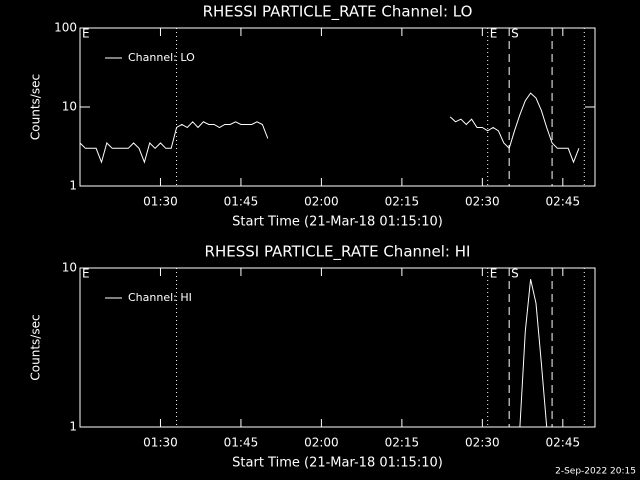 This screenshot has width=640, height=480. What do you see at coordinates (160, 297) in the screenshot?
I see `legend-label: Channel: HI` at bounding box center [160, 297].